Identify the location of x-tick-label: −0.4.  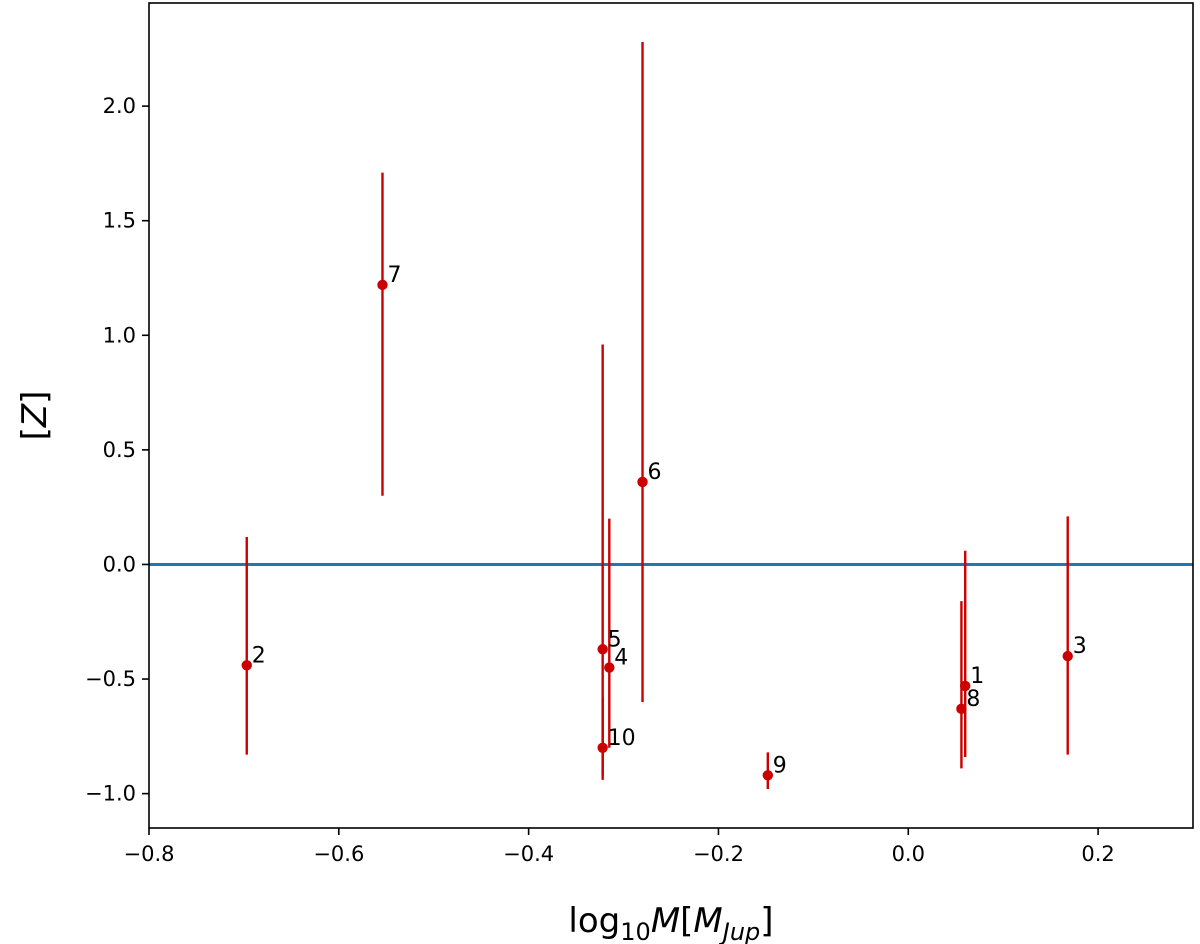
(528, 854).